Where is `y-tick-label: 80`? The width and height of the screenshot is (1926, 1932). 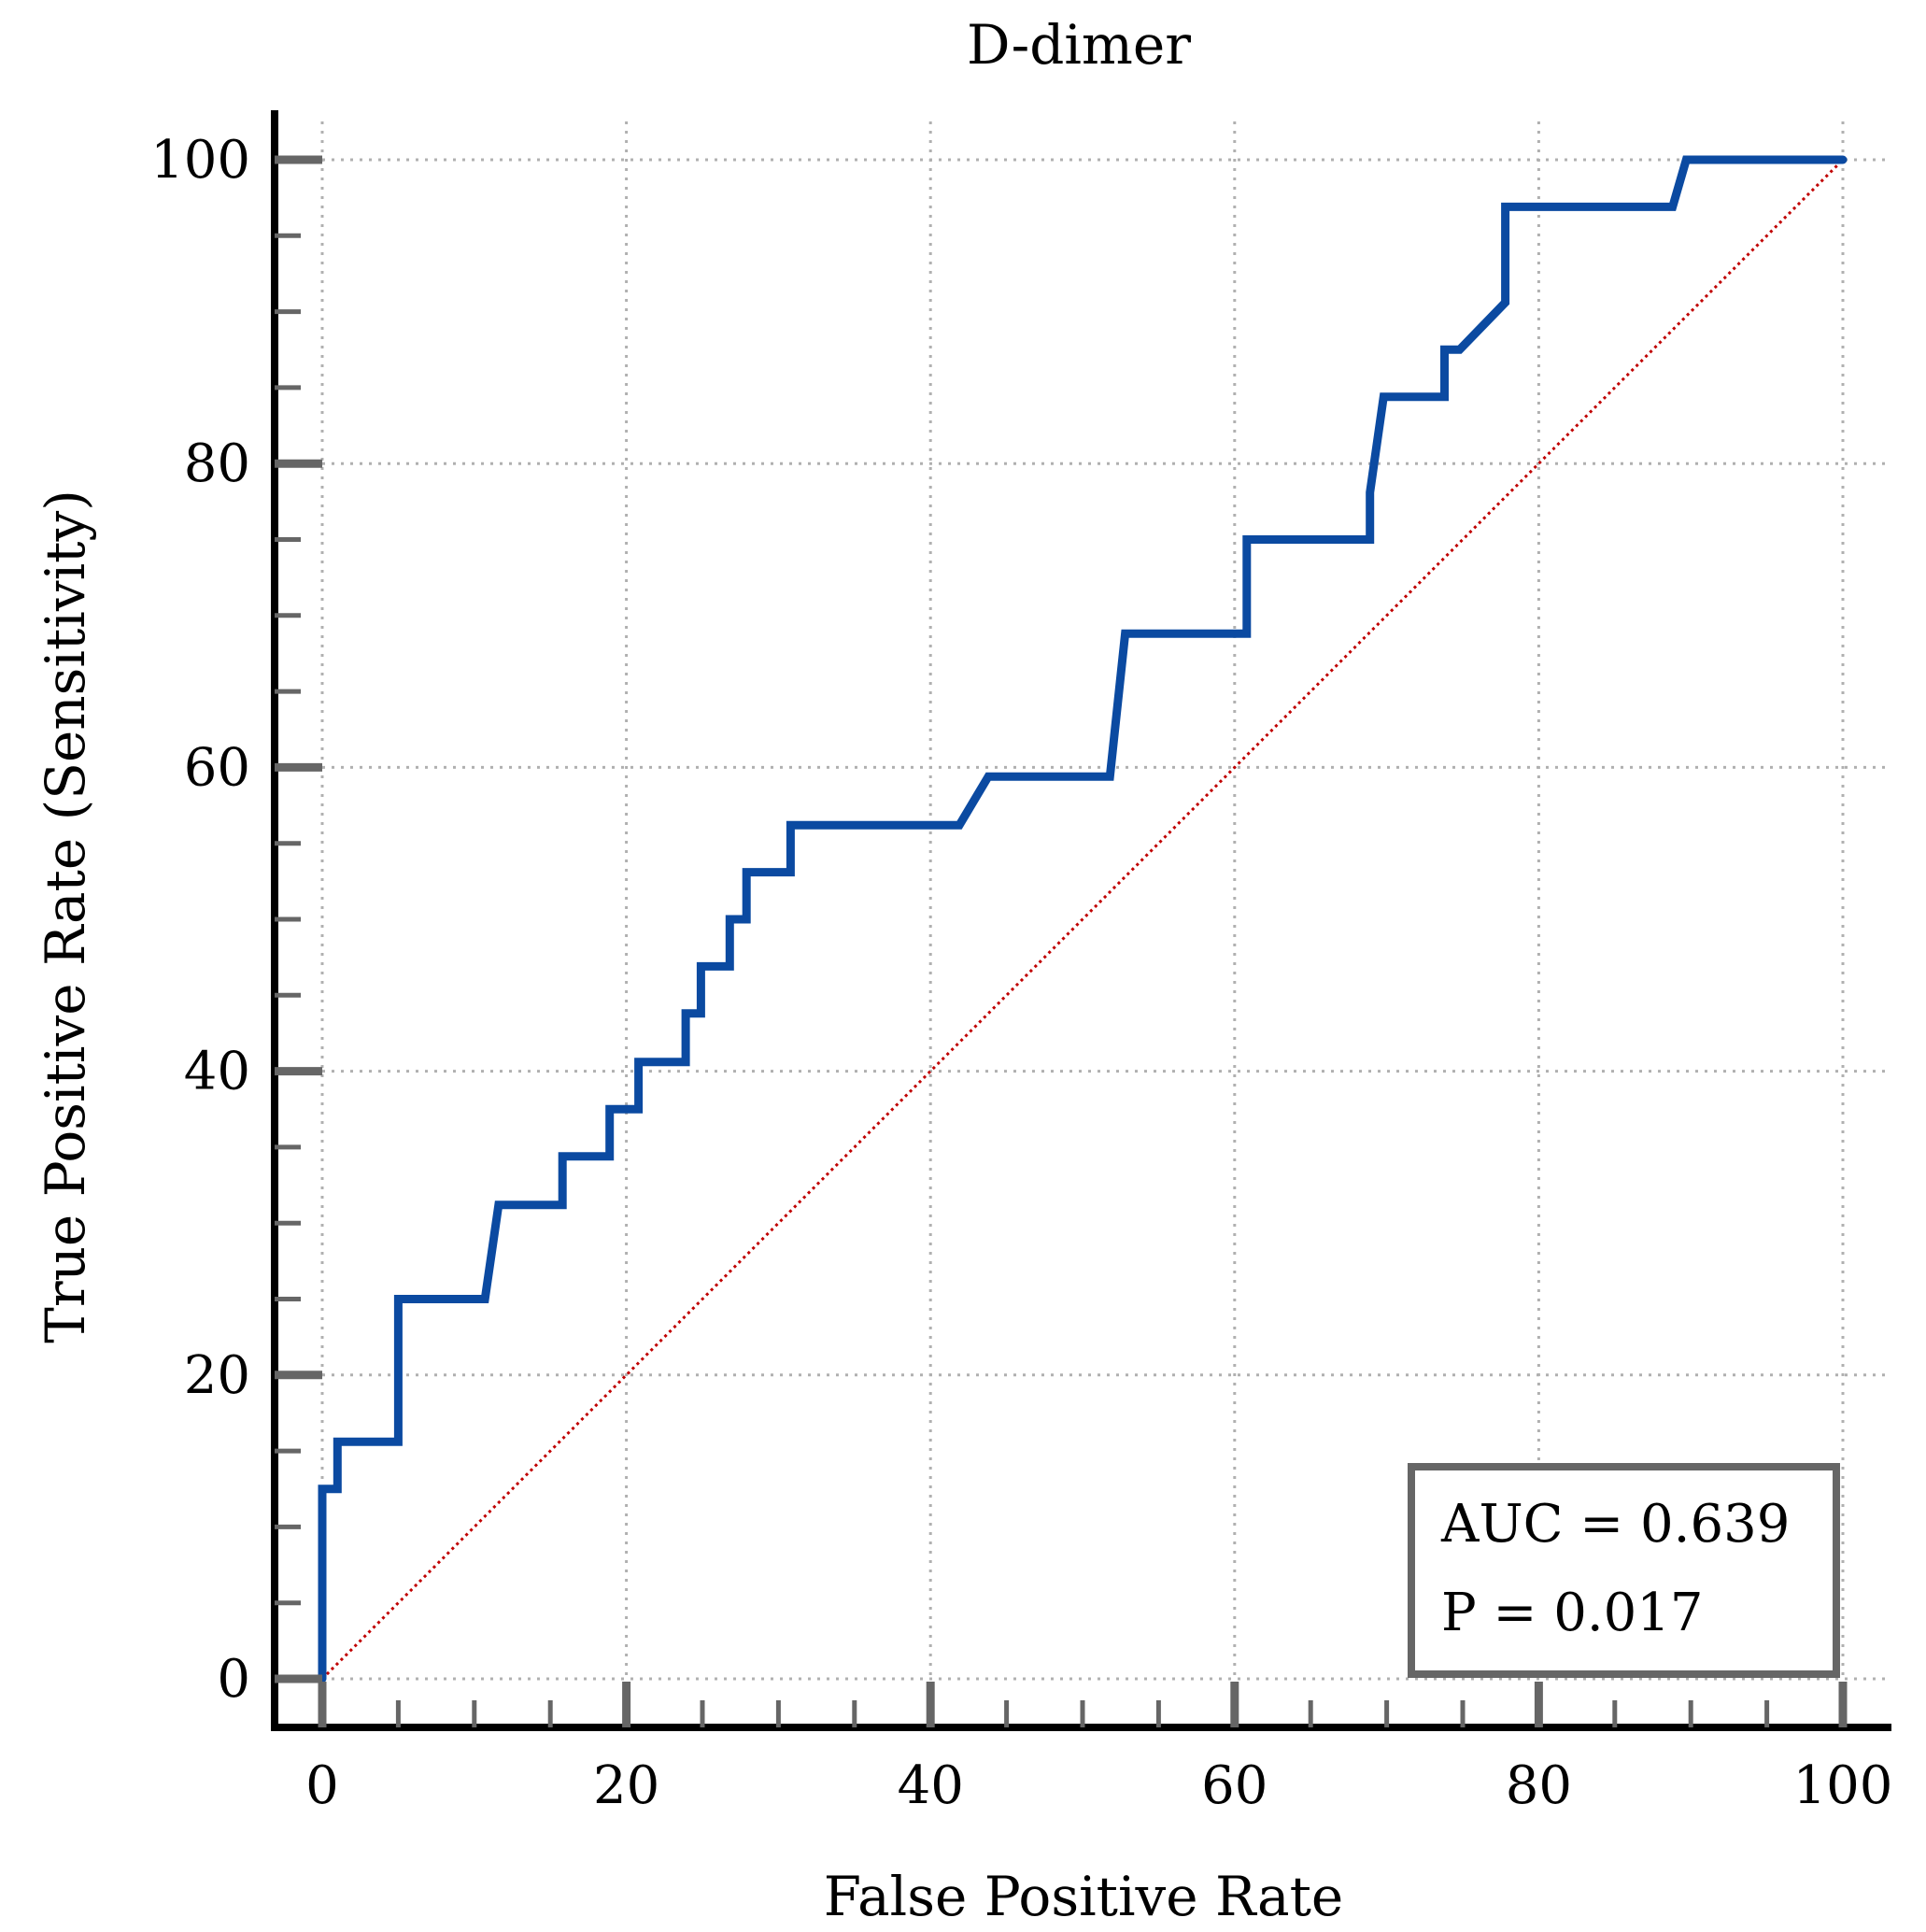 y-tick-label: 80 is located at coordinates (217, 463).